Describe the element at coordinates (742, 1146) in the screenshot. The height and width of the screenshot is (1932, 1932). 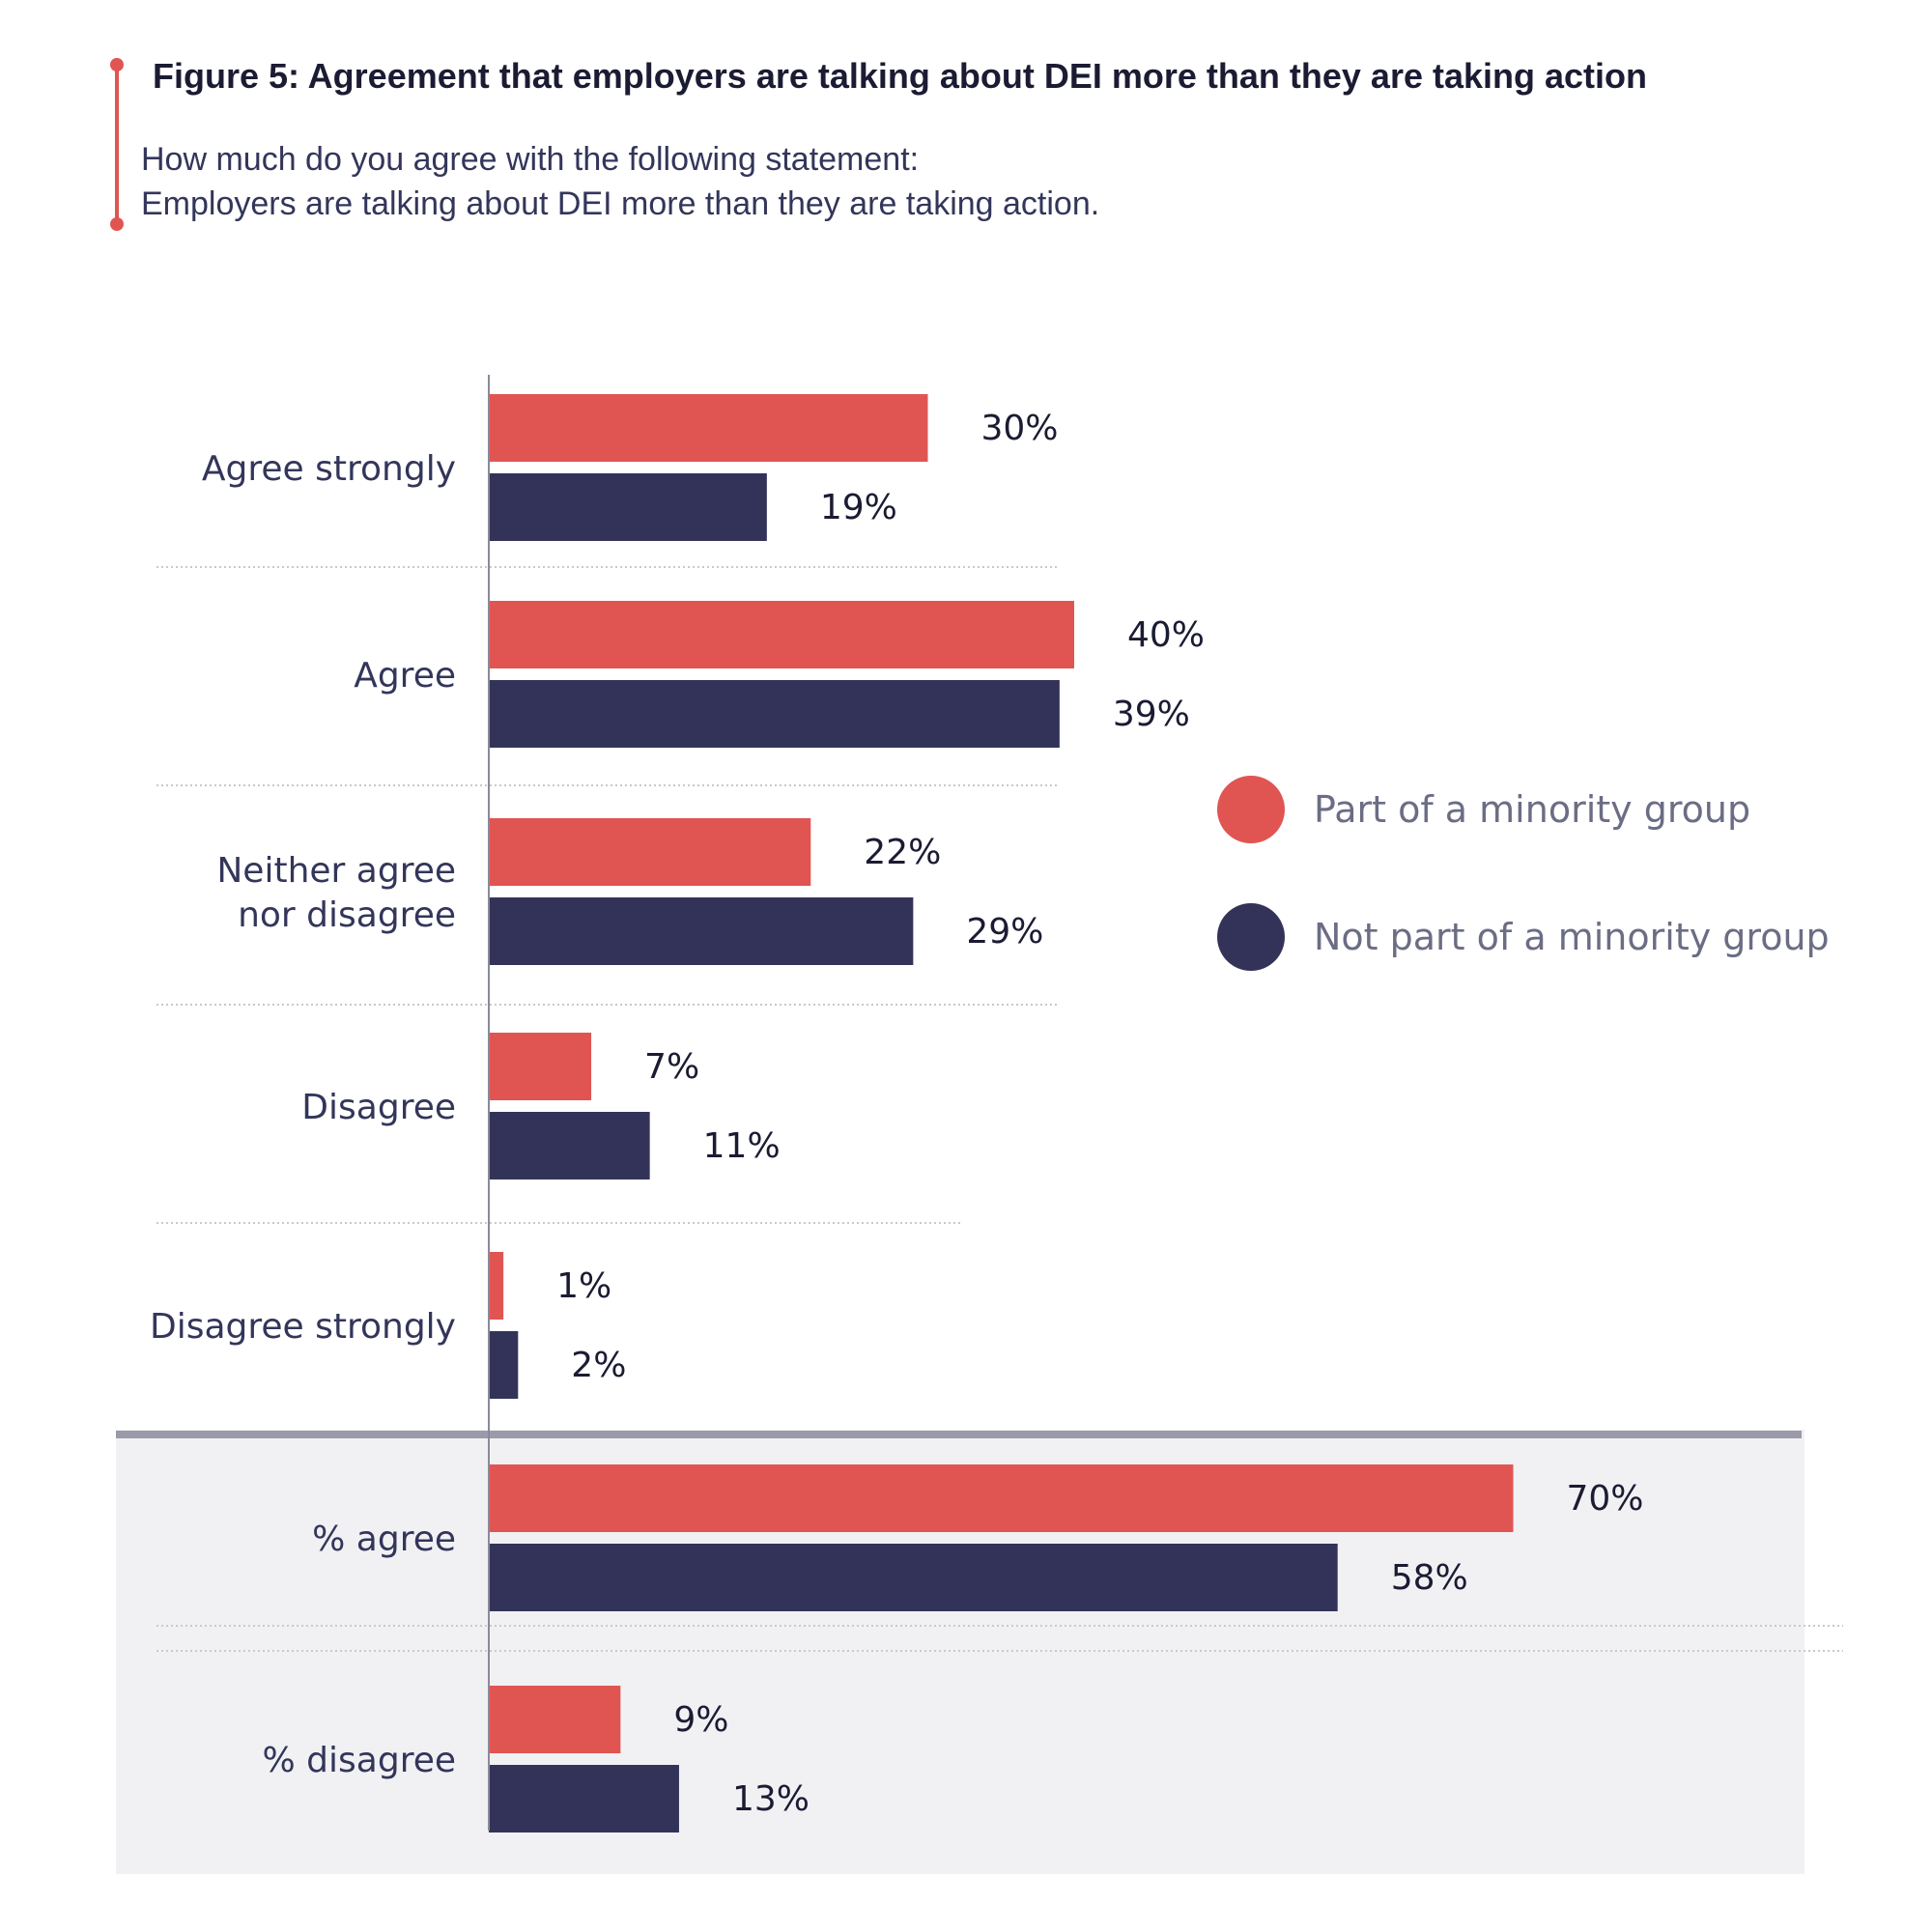
I see `value-label-not-minority-disagree: 11%` at that location.